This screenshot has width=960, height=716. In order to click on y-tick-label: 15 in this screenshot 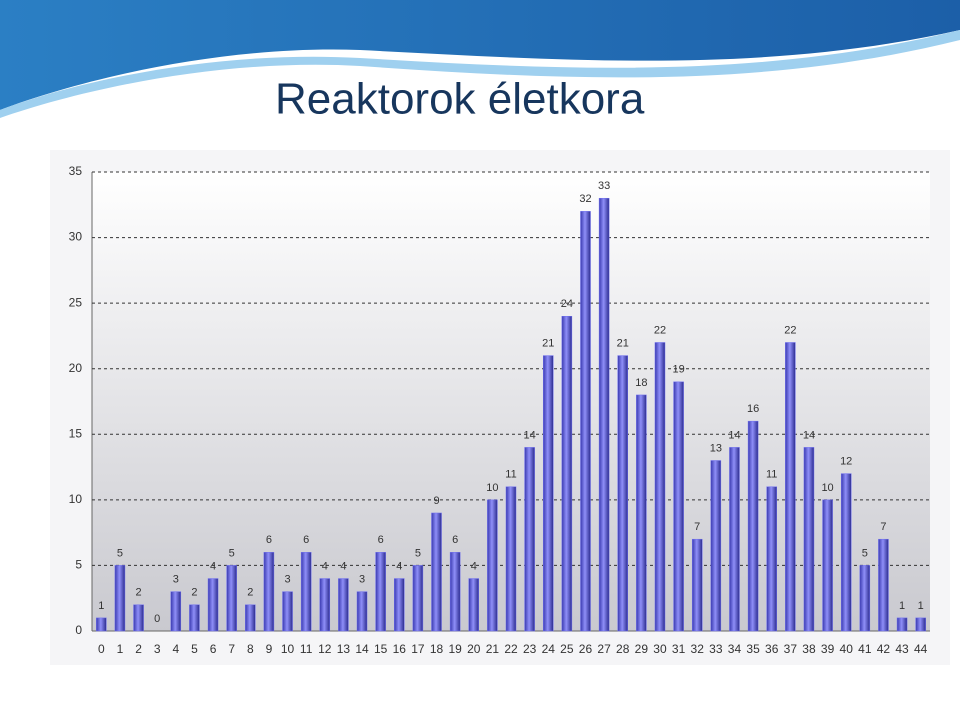, I will do `click(76, 433)`.